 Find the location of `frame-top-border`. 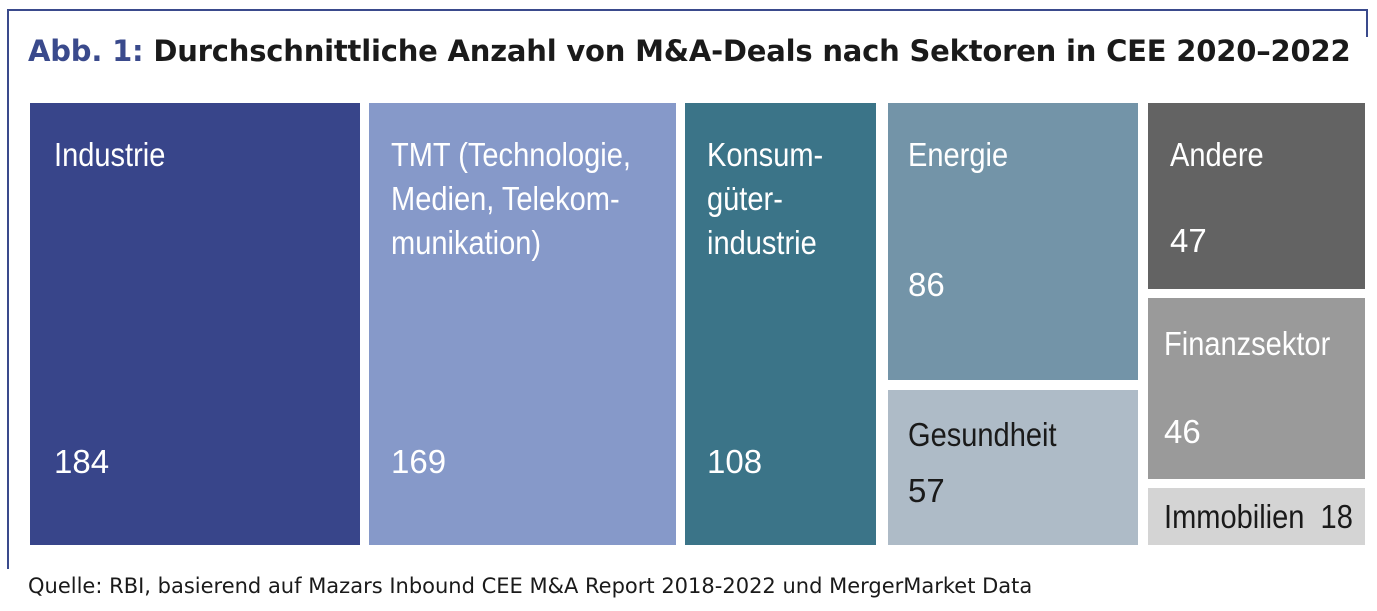

frame-top-border is located at coordinates (687, 10).